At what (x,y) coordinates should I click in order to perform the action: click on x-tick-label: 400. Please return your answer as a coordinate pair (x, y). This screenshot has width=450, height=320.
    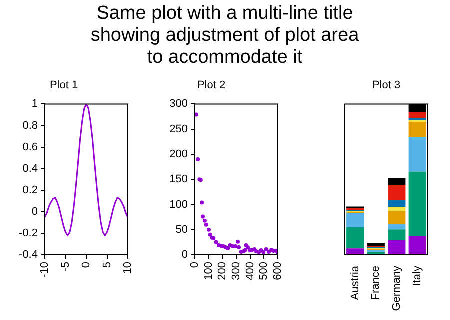
    Looking at the image, I should click on (250, 271).